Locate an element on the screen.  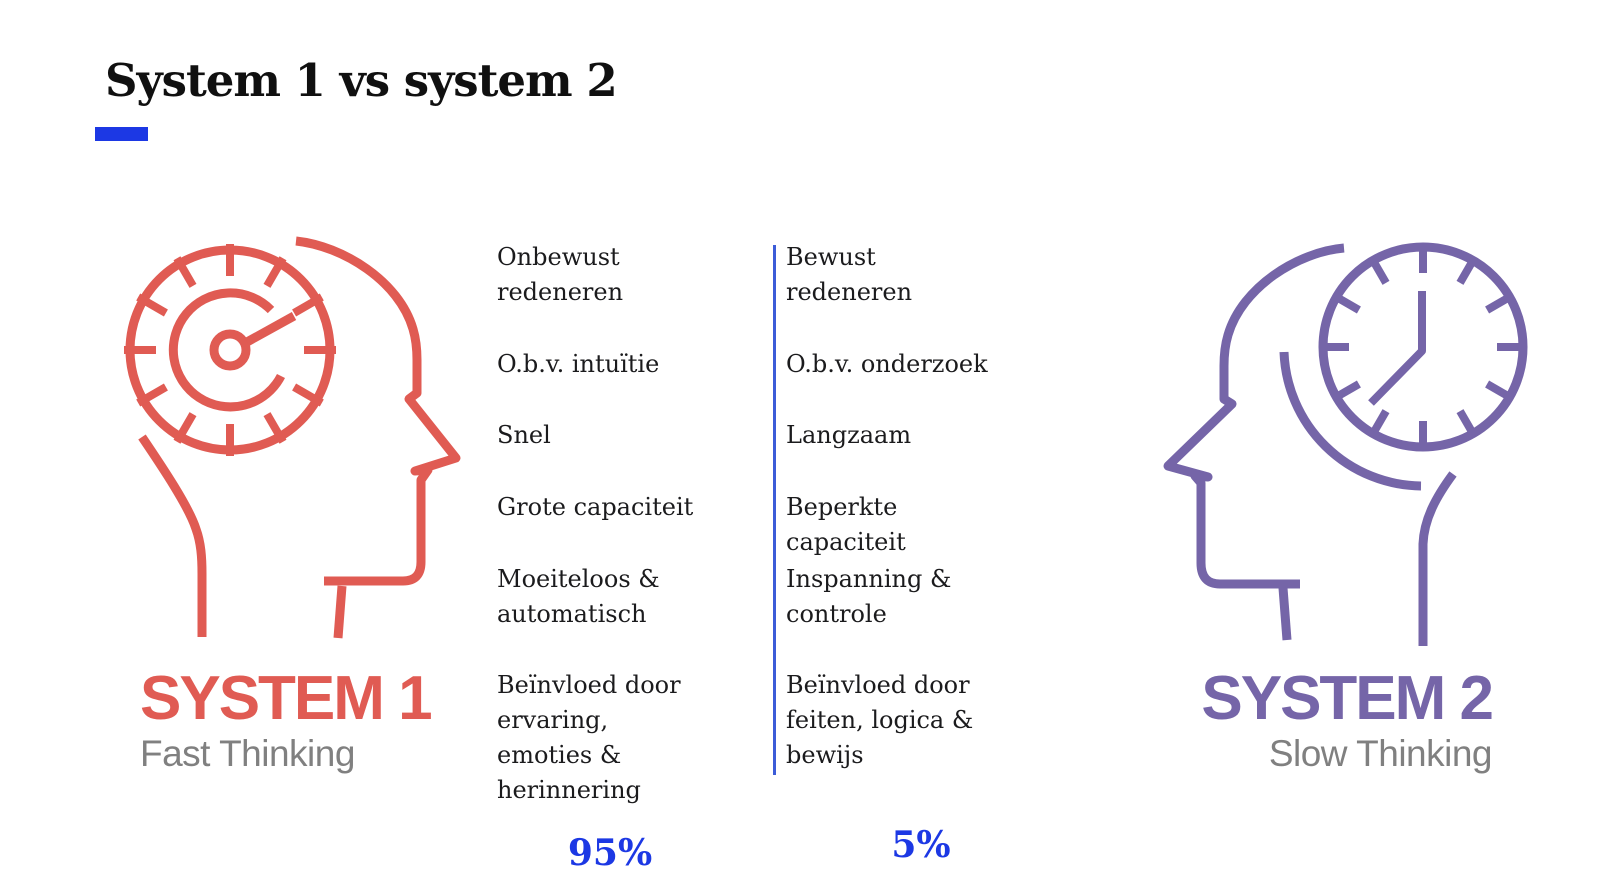
trait-item: Snel is located at coordinates (524, 435).